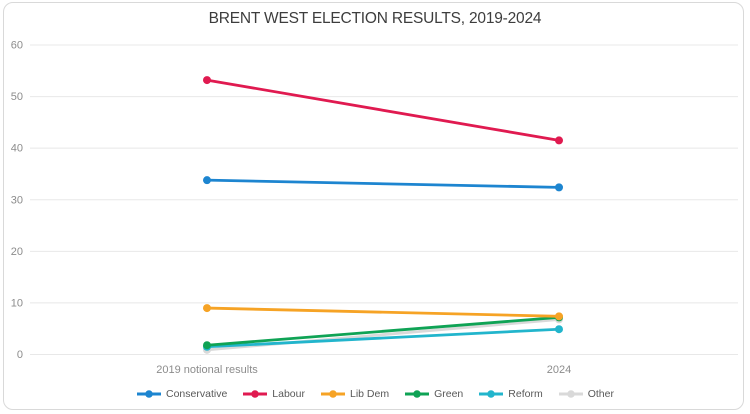 The height and width of the screenshot is (414, 750). I want to click on y-tick-label-10: 10, so click(17, 303).